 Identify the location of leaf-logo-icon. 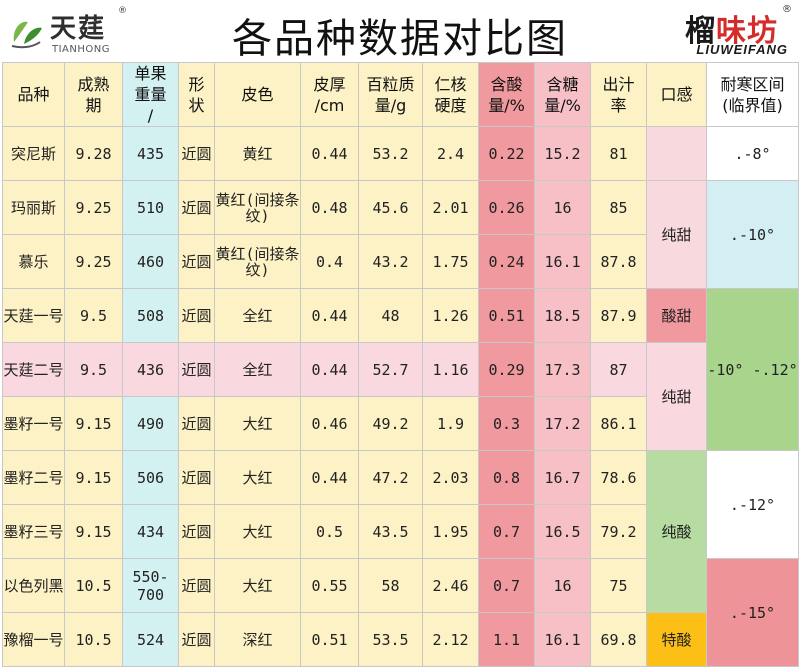
(26, 35).